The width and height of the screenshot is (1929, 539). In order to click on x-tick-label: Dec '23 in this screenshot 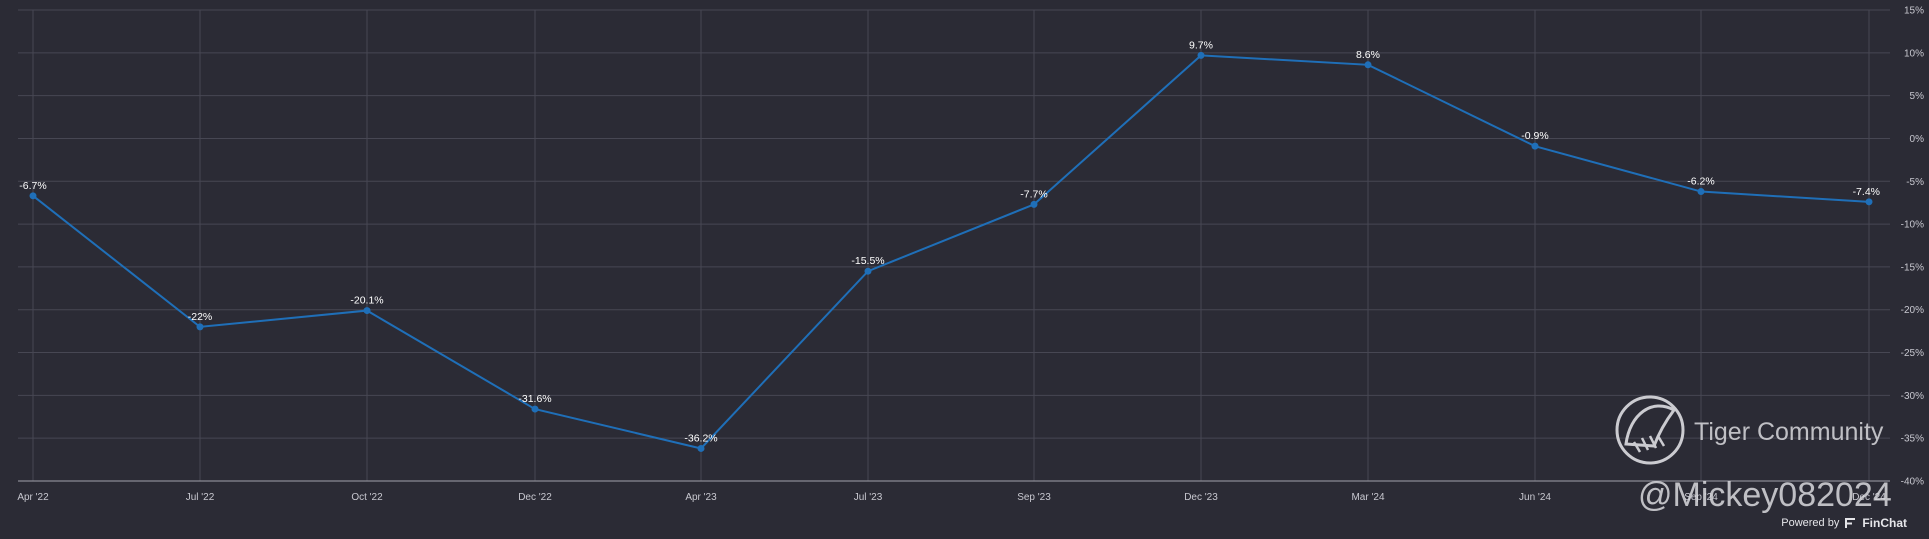, I will do `click(1201, 497)`.